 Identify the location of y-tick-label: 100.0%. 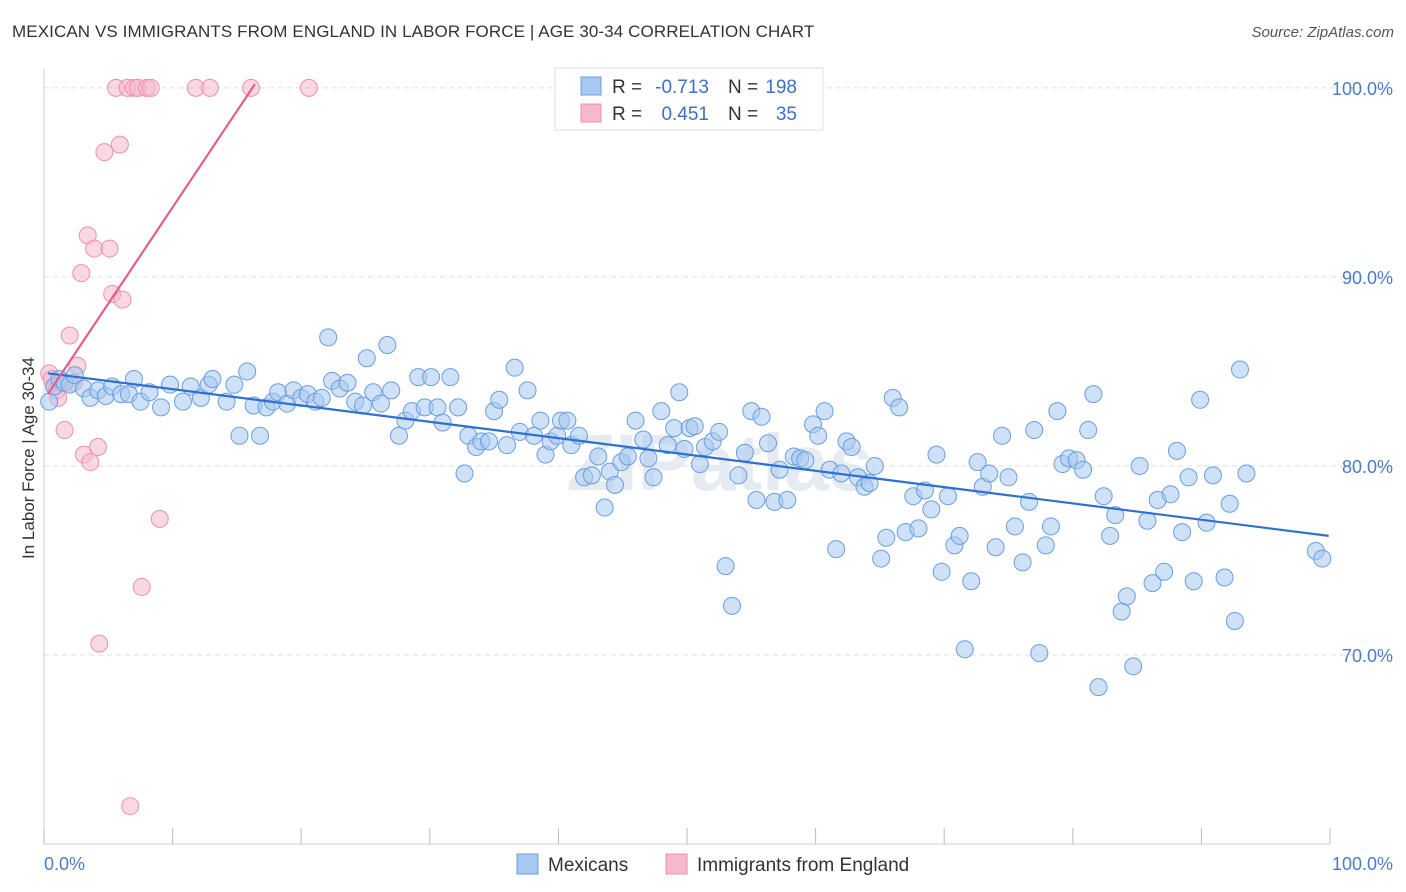
(1362, 89).